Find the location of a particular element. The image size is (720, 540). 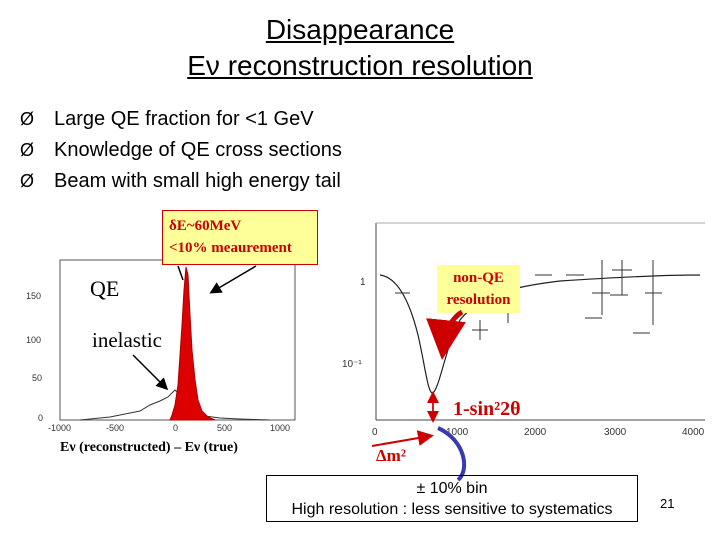

label-qe: QE is located at coordinates (105, 288).